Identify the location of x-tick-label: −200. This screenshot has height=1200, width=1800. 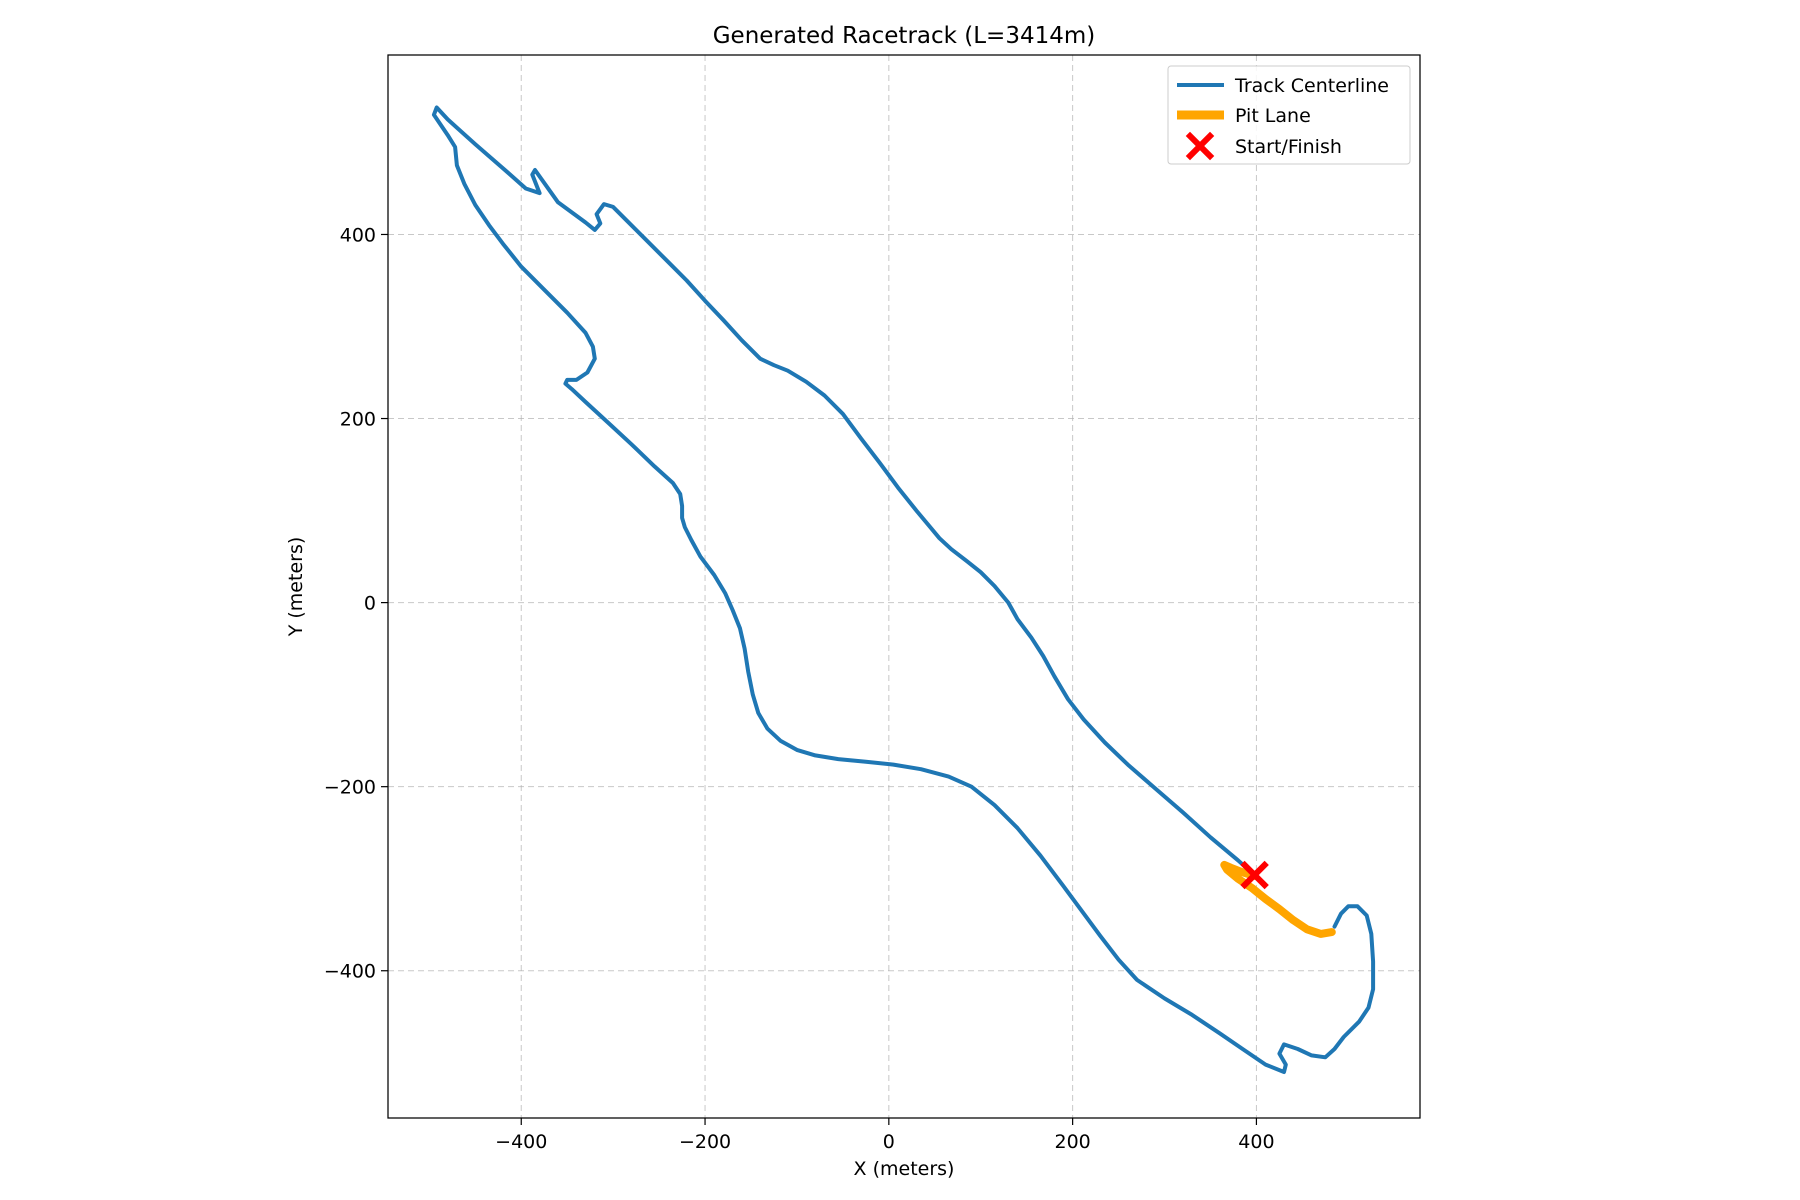
(705, 1142).